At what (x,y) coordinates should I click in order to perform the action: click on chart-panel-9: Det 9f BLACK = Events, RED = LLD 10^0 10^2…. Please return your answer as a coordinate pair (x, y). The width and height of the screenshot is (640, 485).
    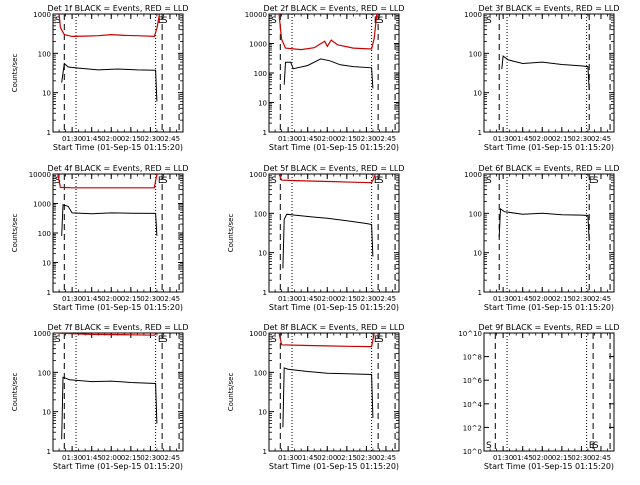
    Looking at the image, I should click on (538, 397).